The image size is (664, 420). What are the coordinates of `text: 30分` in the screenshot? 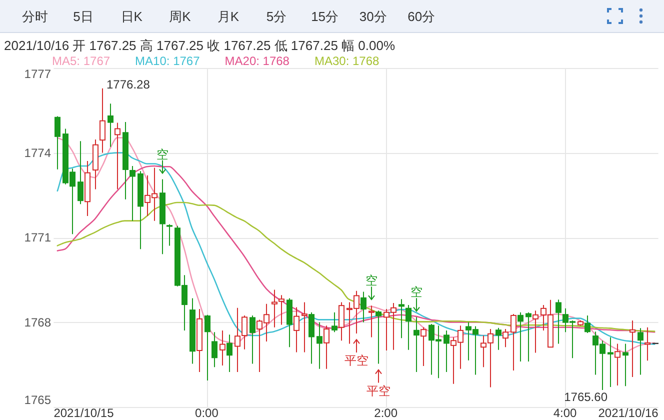 It's located at (373, 16).